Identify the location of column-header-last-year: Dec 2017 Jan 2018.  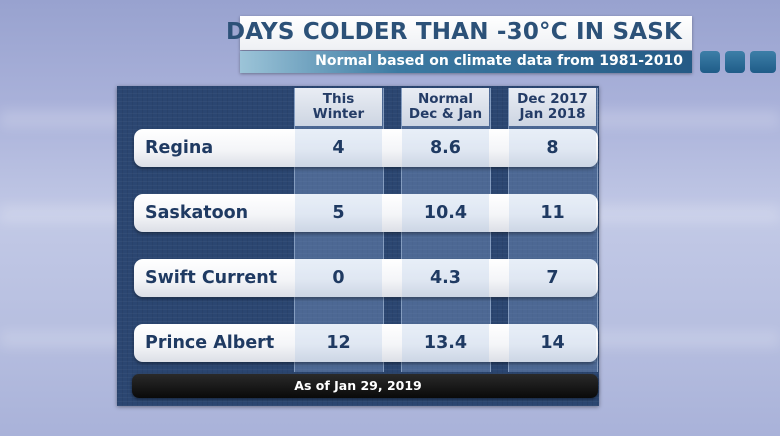
(552, 107).